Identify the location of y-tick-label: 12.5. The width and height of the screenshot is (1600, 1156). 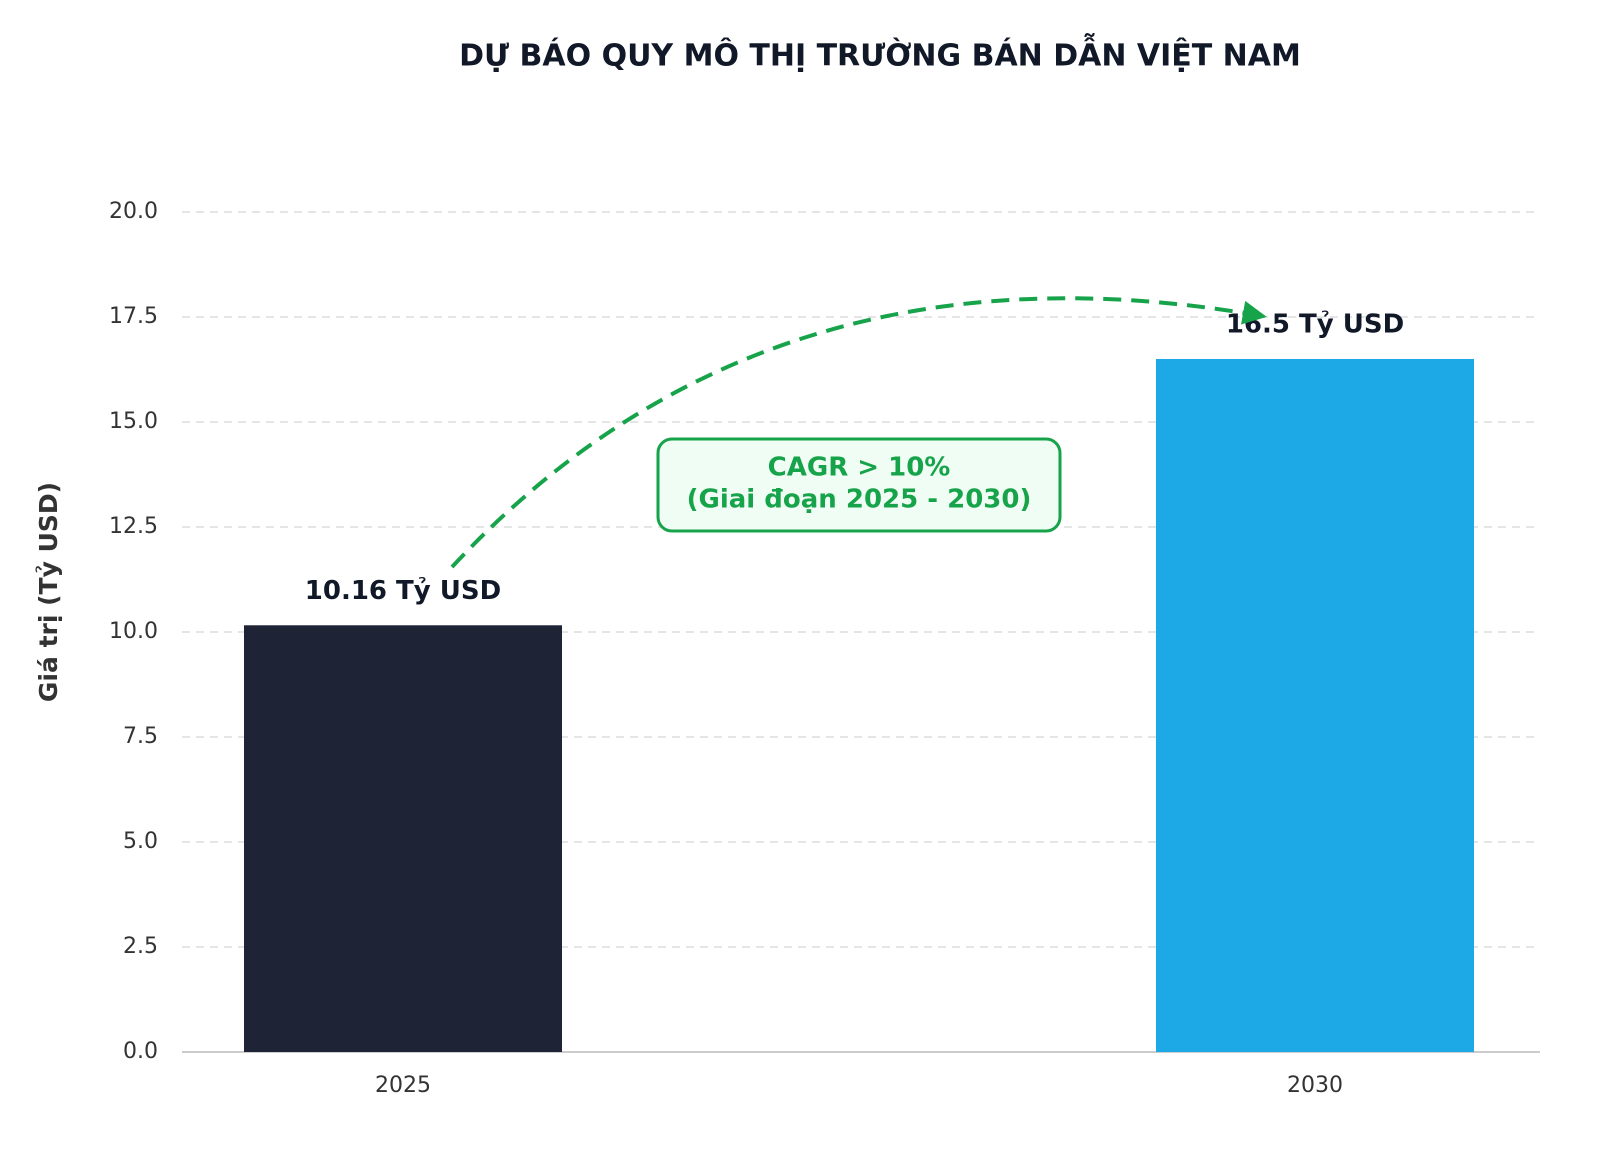
(133, 526).